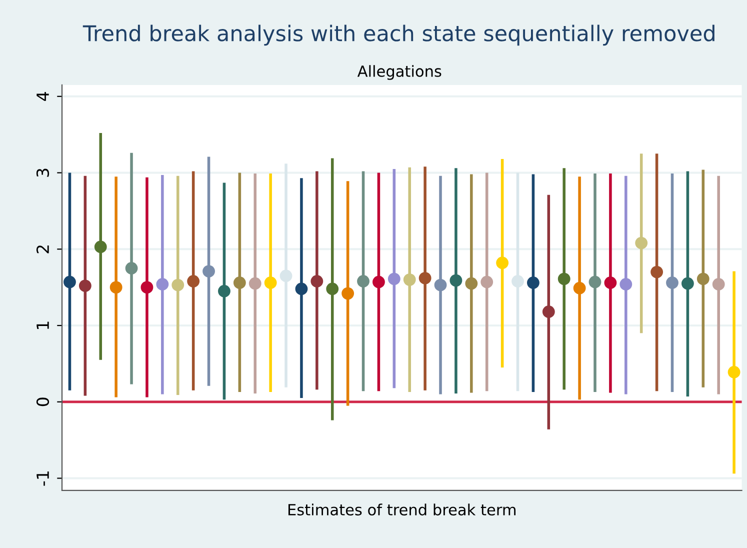 The width and height of the screenshot is (747, 548). Describe the element at coordinates (402, 510) in the screenshot. I see `x-axis-title: Estimates of trend break term` at that location.